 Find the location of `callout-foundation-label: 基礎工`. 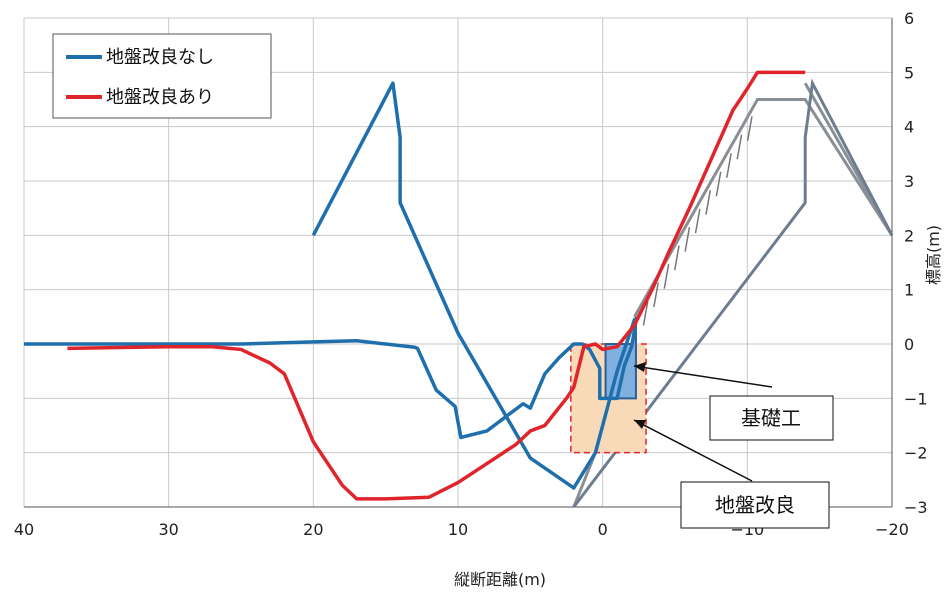

callout-foundation-label: 基礎工 is located at coordinates (771, 418).